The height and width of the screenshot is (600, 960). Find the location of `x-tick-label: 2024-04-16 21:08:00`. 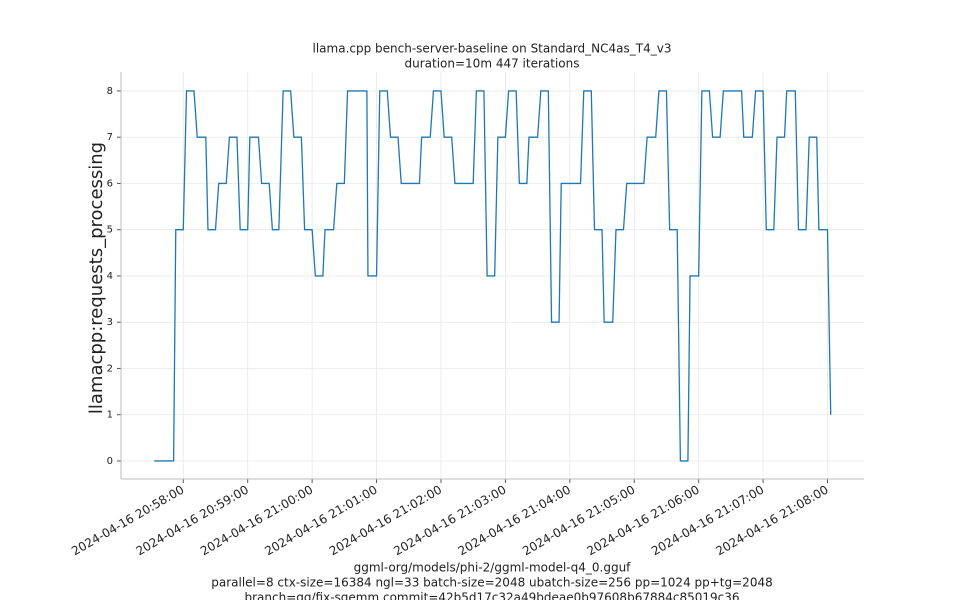

x-tick-label: 2024-04-16 21:08:00 is located at coordinates (771, 521).